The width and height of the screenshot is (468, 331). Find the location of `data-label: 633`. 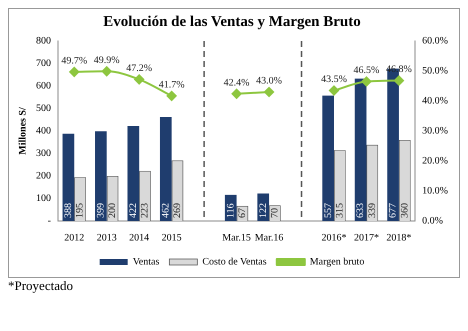

data-label: 633 is located at coordinates (360, 210).